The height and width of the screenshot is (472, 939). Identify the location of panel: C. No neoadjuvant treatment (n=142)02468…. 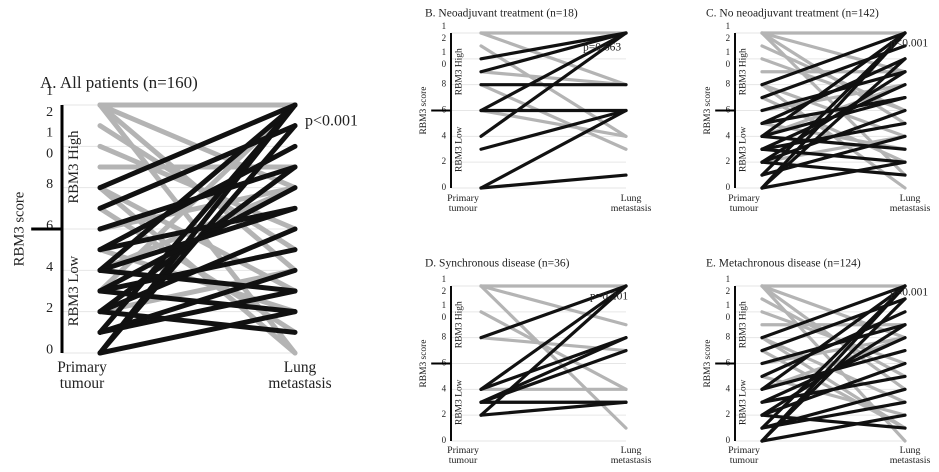
(815, 101).